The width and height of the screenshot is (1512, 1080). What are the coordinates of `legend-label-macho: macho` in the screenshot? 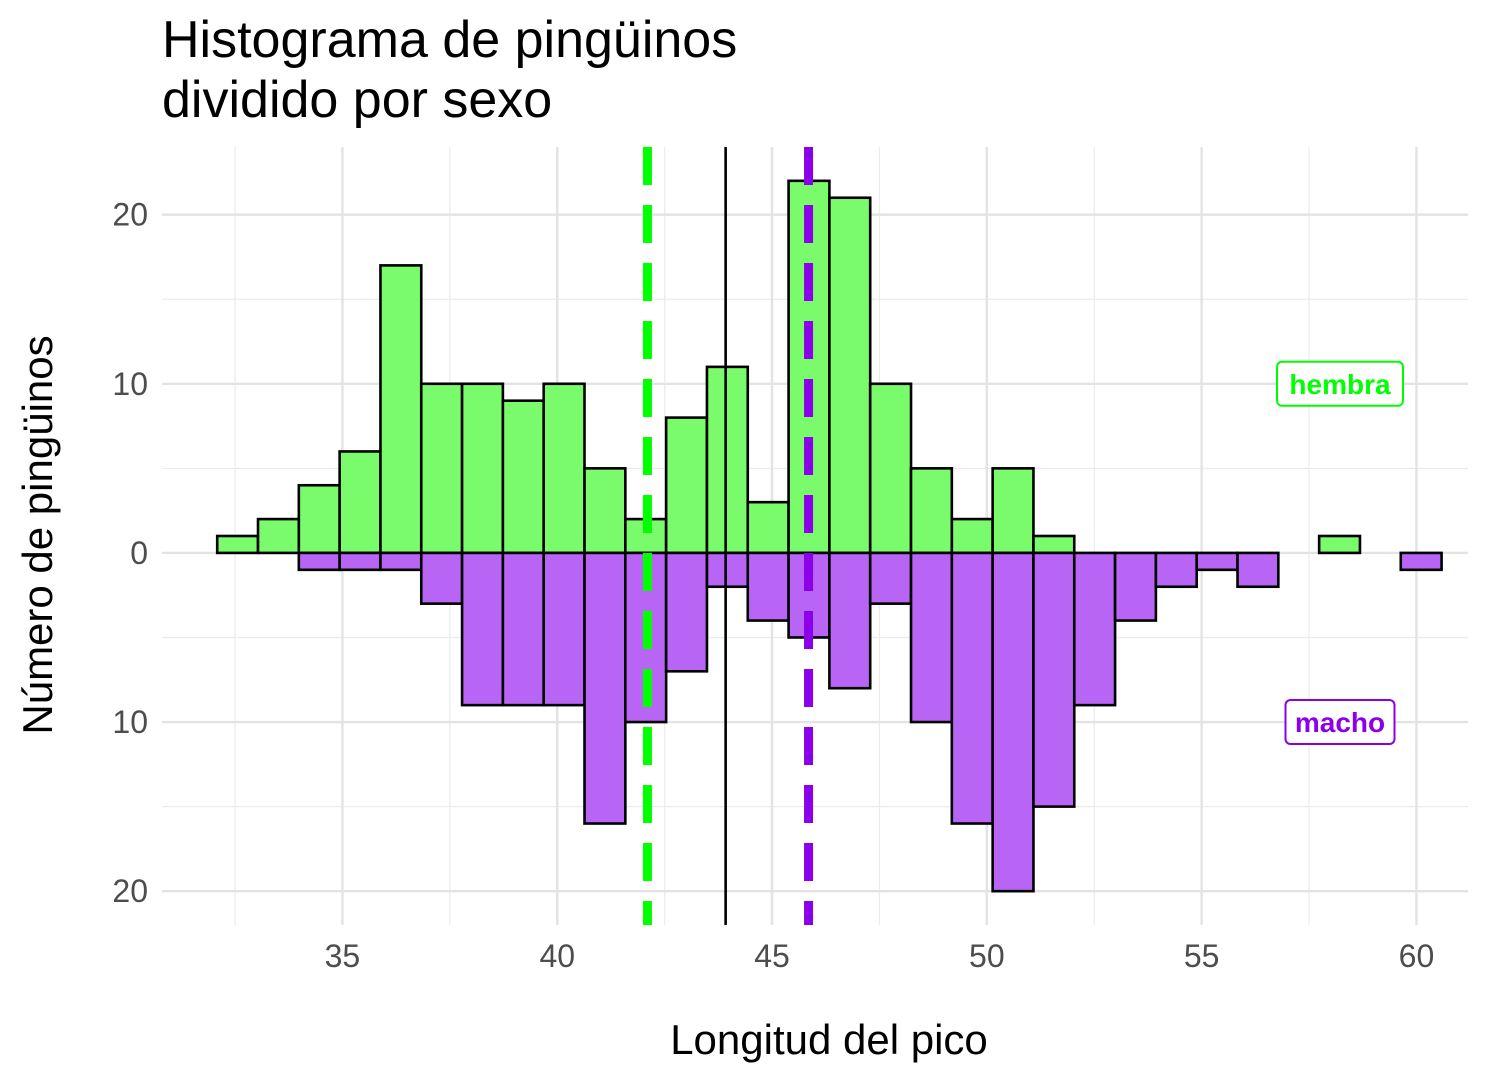 It's located at (1340, 722).